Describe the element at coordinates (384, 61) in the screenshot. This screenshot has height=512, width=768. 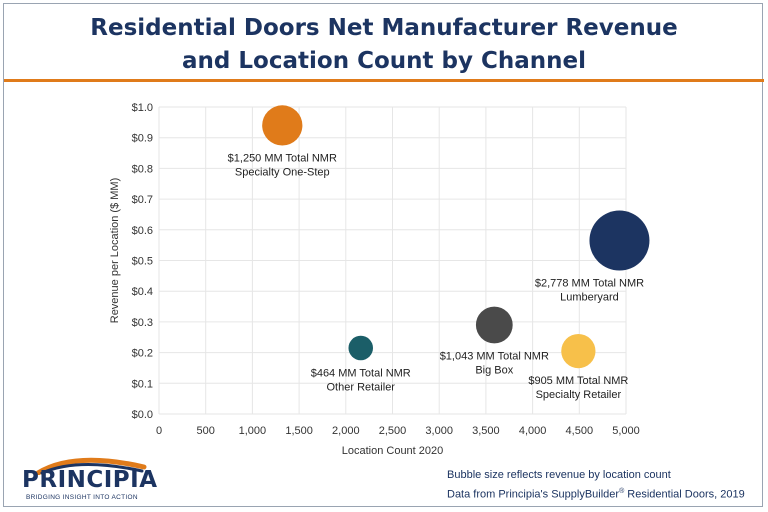
I see `title-line-2: and Location Count by Channel` at that location.